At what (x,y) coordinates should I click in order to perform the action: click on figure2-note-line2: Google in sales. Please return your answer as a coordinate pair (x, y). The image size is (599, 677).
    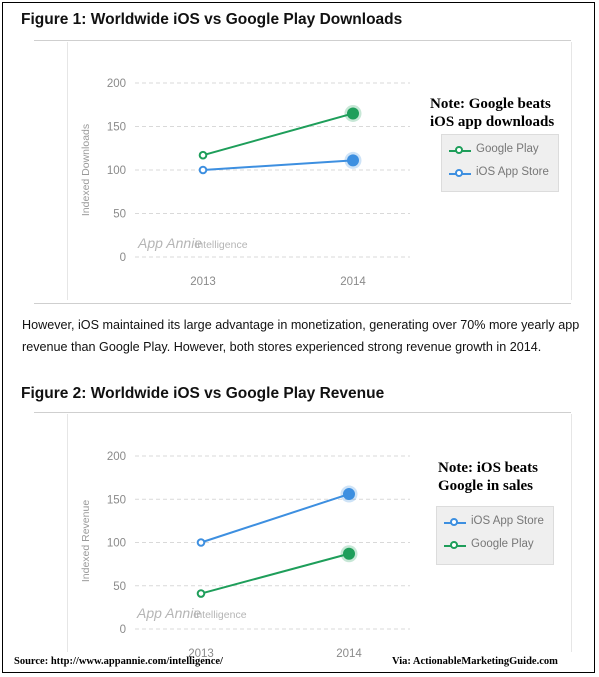
    Looking at the image, I should click on (486, 486).